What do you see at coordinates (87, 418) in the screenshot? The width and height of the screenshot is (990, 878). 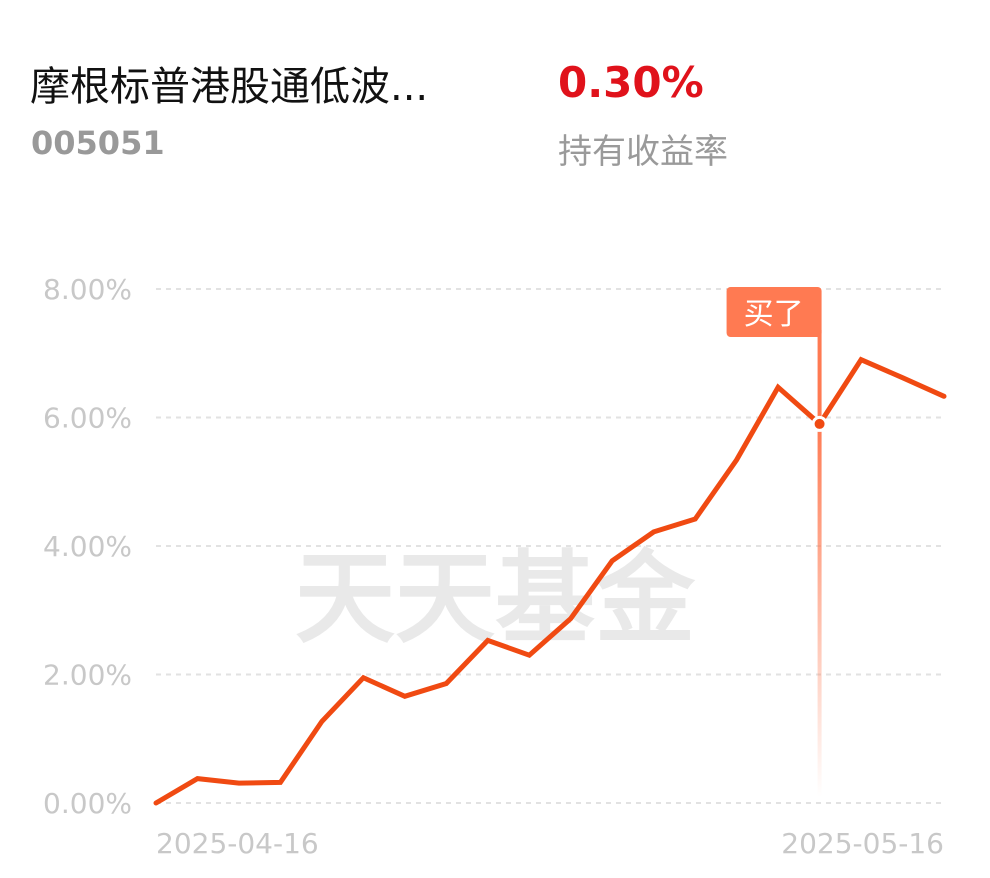 I see `y-tick-label: 6.00%` at bounding box center [87, 418].